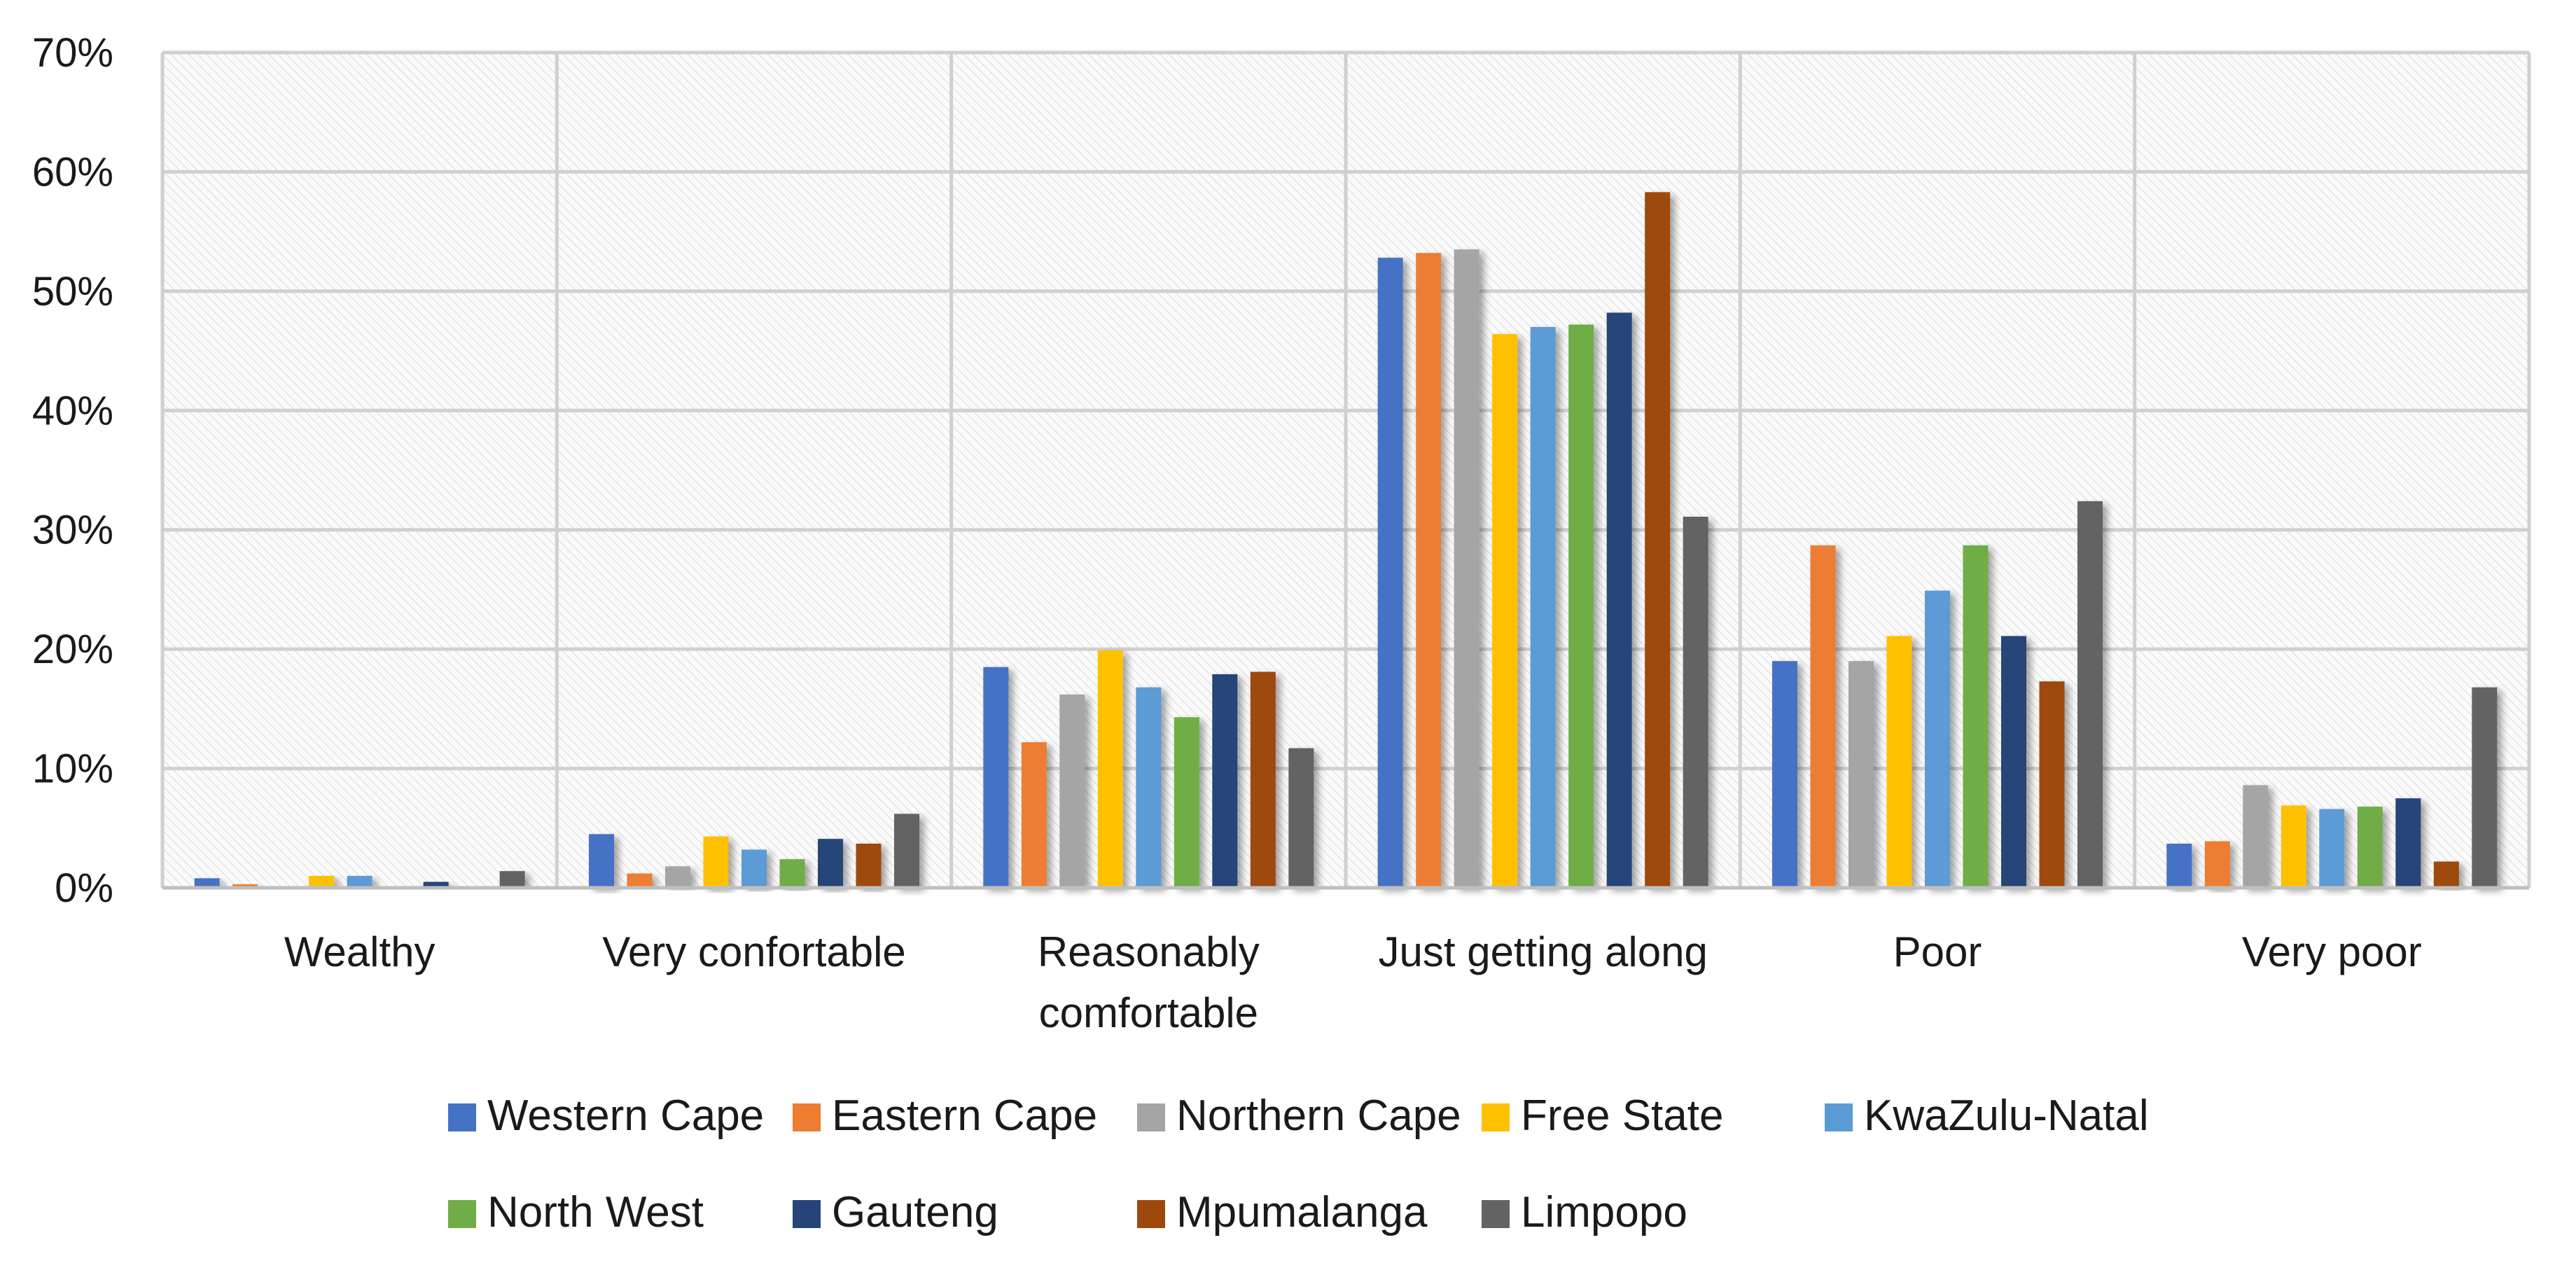 The image size is (2576, 1282). I want to click on legend-label: Limpopo, so click(1604, 1212).